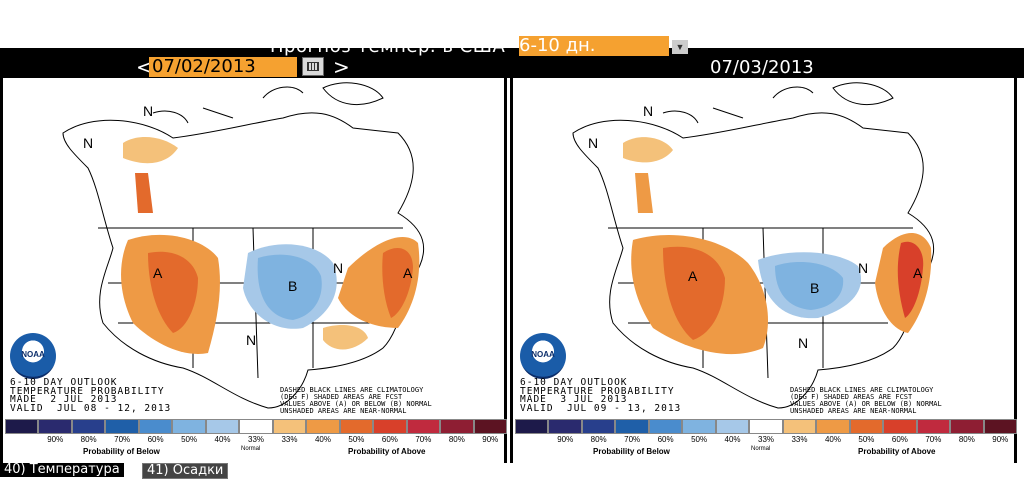  Describe the element at coordinates (388, 46) in the screenshot. I see `page-title: Прогноз темпер. в США` at that location.